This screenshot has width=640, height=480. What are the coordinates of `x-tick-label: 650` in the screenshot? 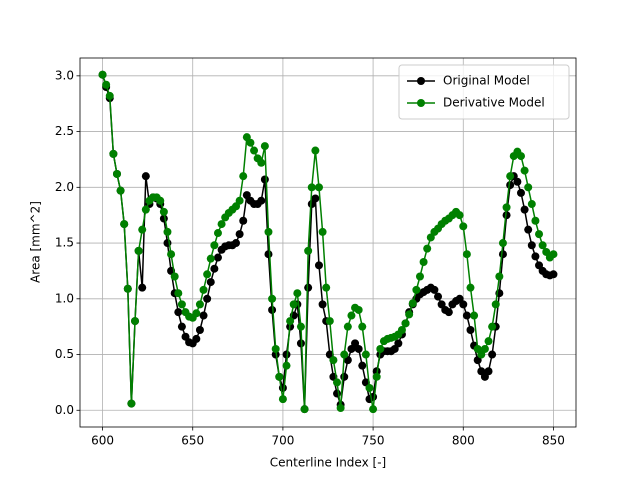 It's located at (192, 441).